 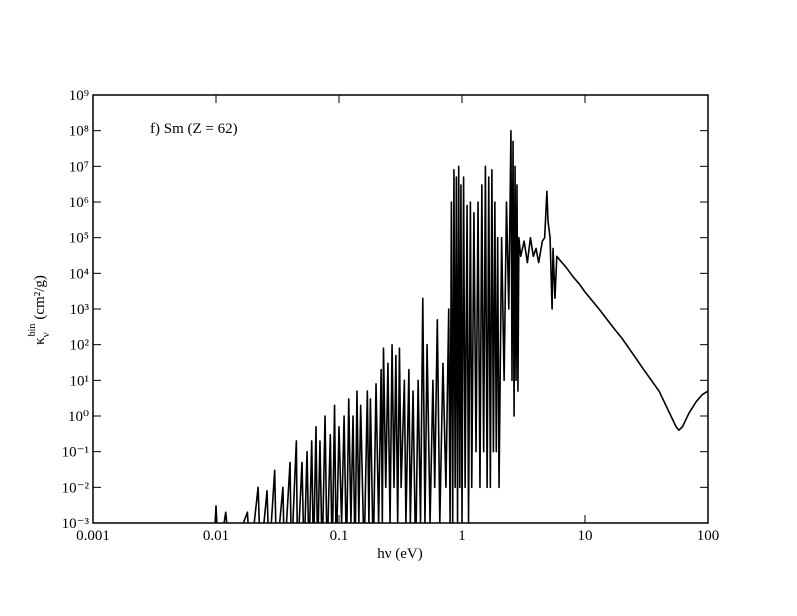 What do you see at coordinates (708, 536) in the screenshot?
I see `x-tick-label: 100` at bounding box center [708, 536].